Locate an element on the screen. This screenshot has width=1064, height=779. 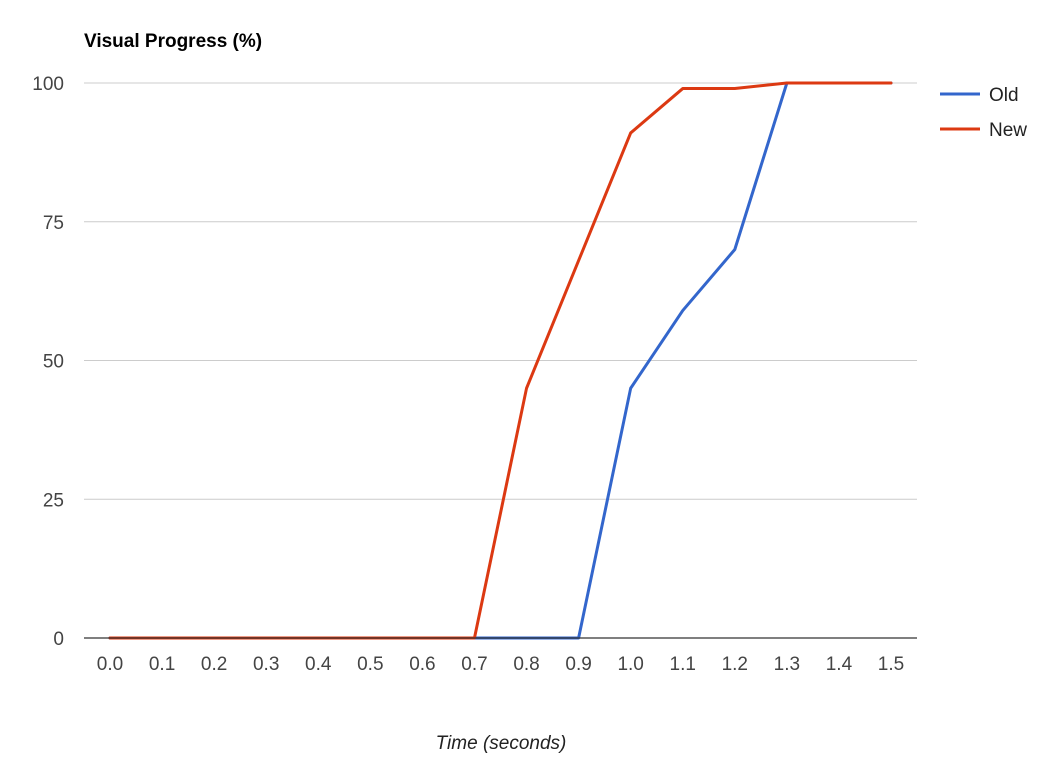
x-tick-label: 1.4 is located at coordinates (839, 664).